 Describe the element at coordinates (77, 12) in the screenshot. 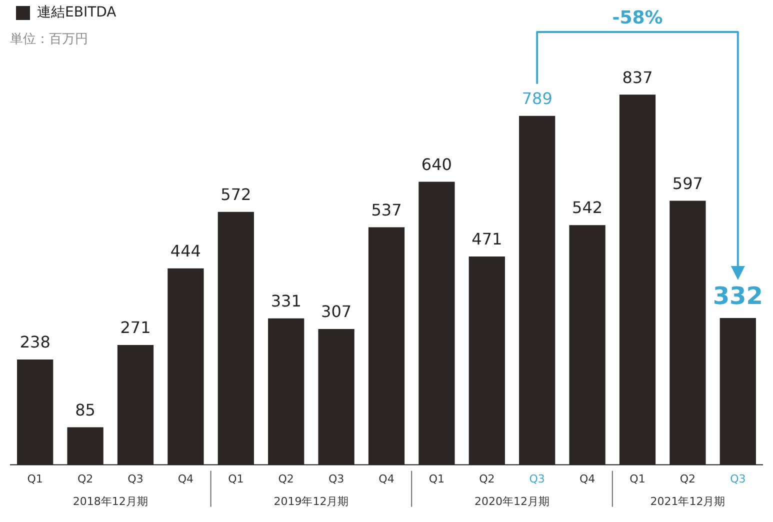

I see `legend-label: 連結EBITDA` at that location.